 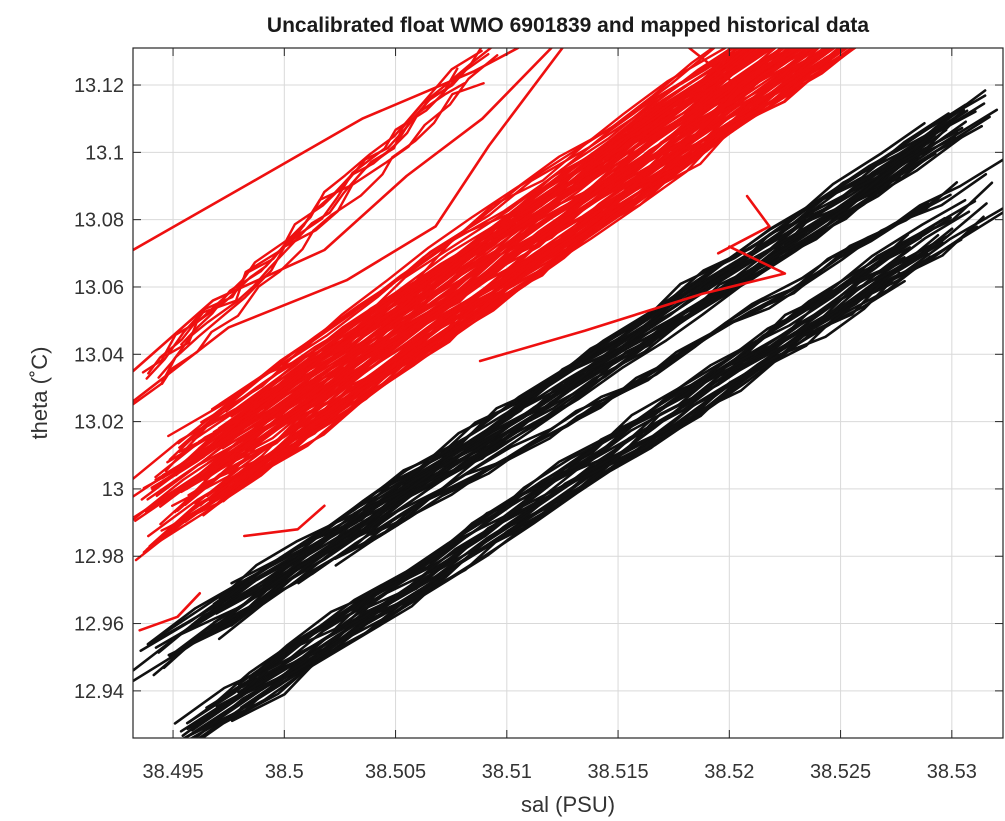 I want to click on x-tick-label: 38.5, so click(x=284, y=772).